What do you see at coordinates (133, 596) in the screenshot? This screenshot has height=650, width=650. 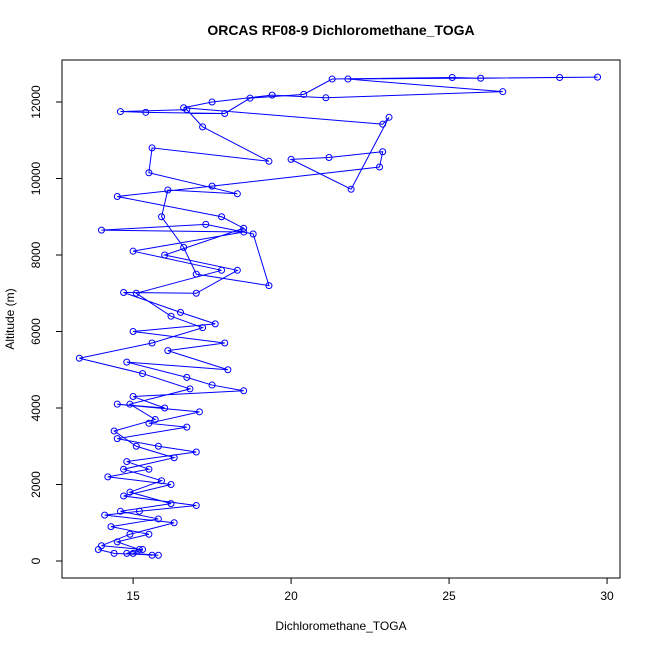 I see `x-tick-label: 15` at bounding box center [133, 596].